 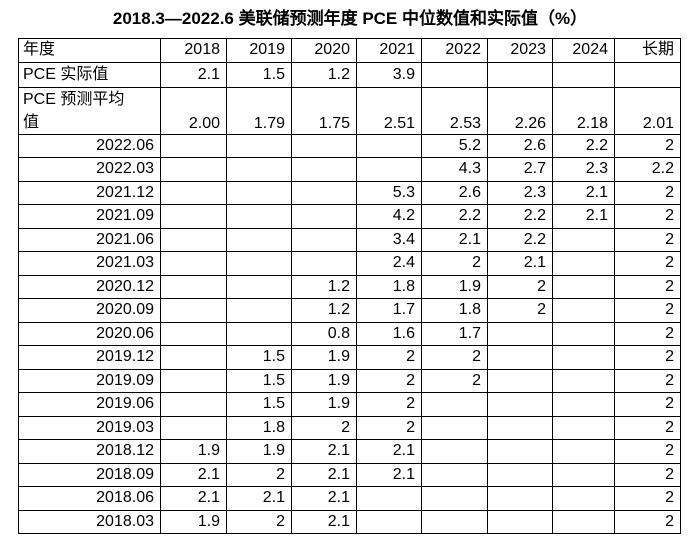 I want to click on row-label: 2022.06, so click(x=89, y=145).